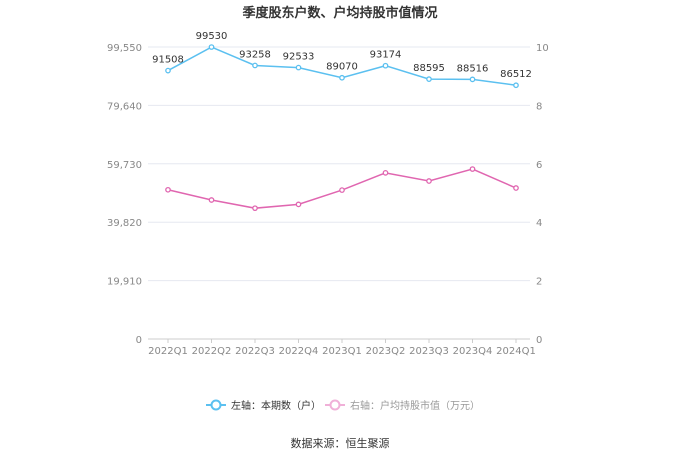 This screenshot has height=464, width=680. I want to click on x-tick-label: 2024Q1, so click(516, 351).